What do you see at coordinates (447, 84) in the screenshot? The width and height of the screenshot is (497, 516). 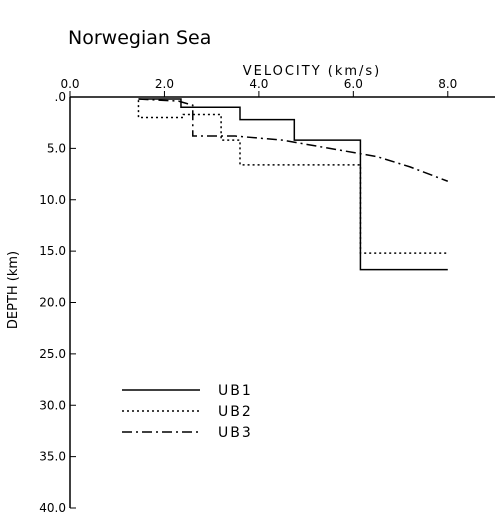 I see `x-tick-label: 8.0` at bounding box center [447, 84].